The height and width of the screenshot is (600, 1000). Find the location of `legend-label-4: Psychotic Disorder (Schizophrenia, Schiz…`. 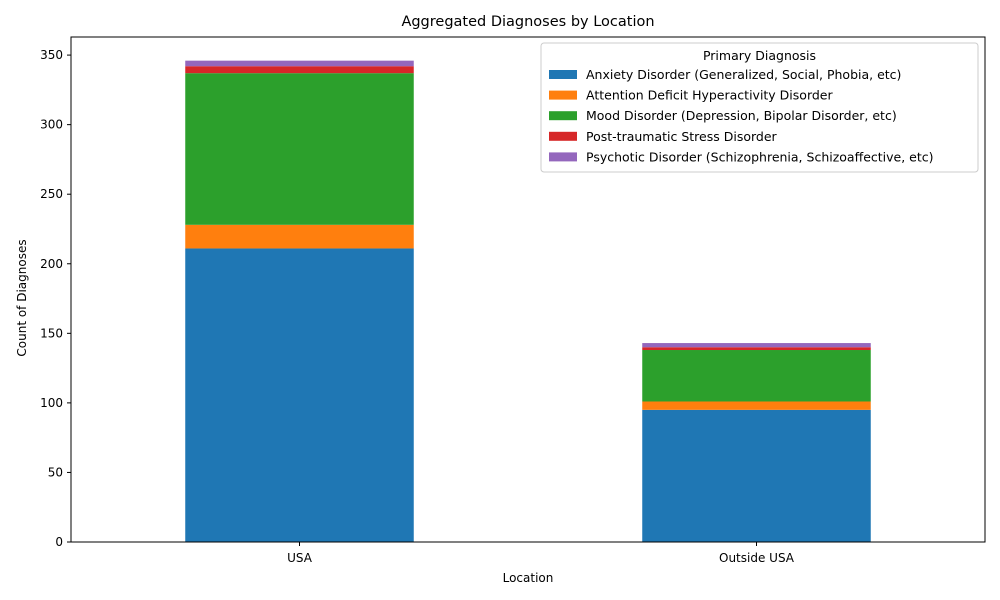

legend-label-4: Psychotic Disorder (Schizophrenia, Schiz… is located at coordinates (760, 156).